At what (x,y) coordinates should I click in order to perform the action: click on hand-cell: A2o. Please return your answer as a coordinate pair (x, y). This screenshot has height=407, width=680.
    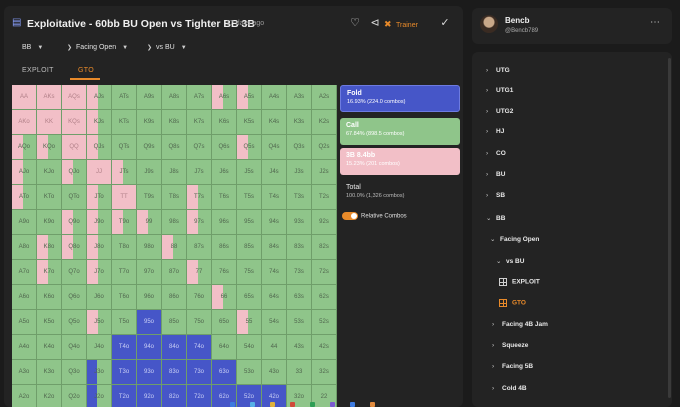
    Looking at the image, I should click on (24, 396).